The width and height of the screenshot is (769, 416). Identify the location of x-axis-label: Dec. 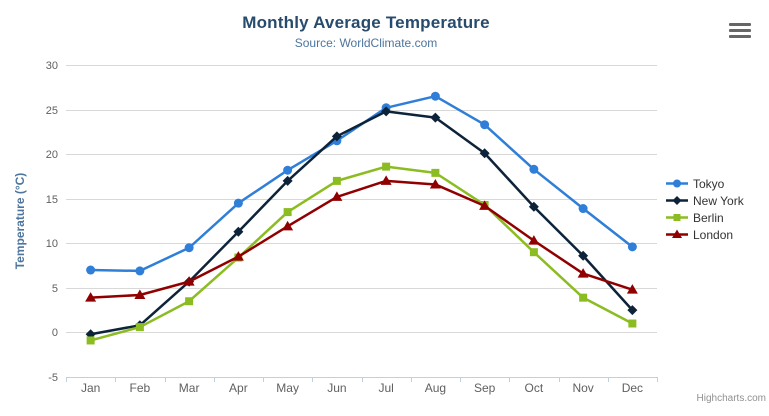
(632, 388).